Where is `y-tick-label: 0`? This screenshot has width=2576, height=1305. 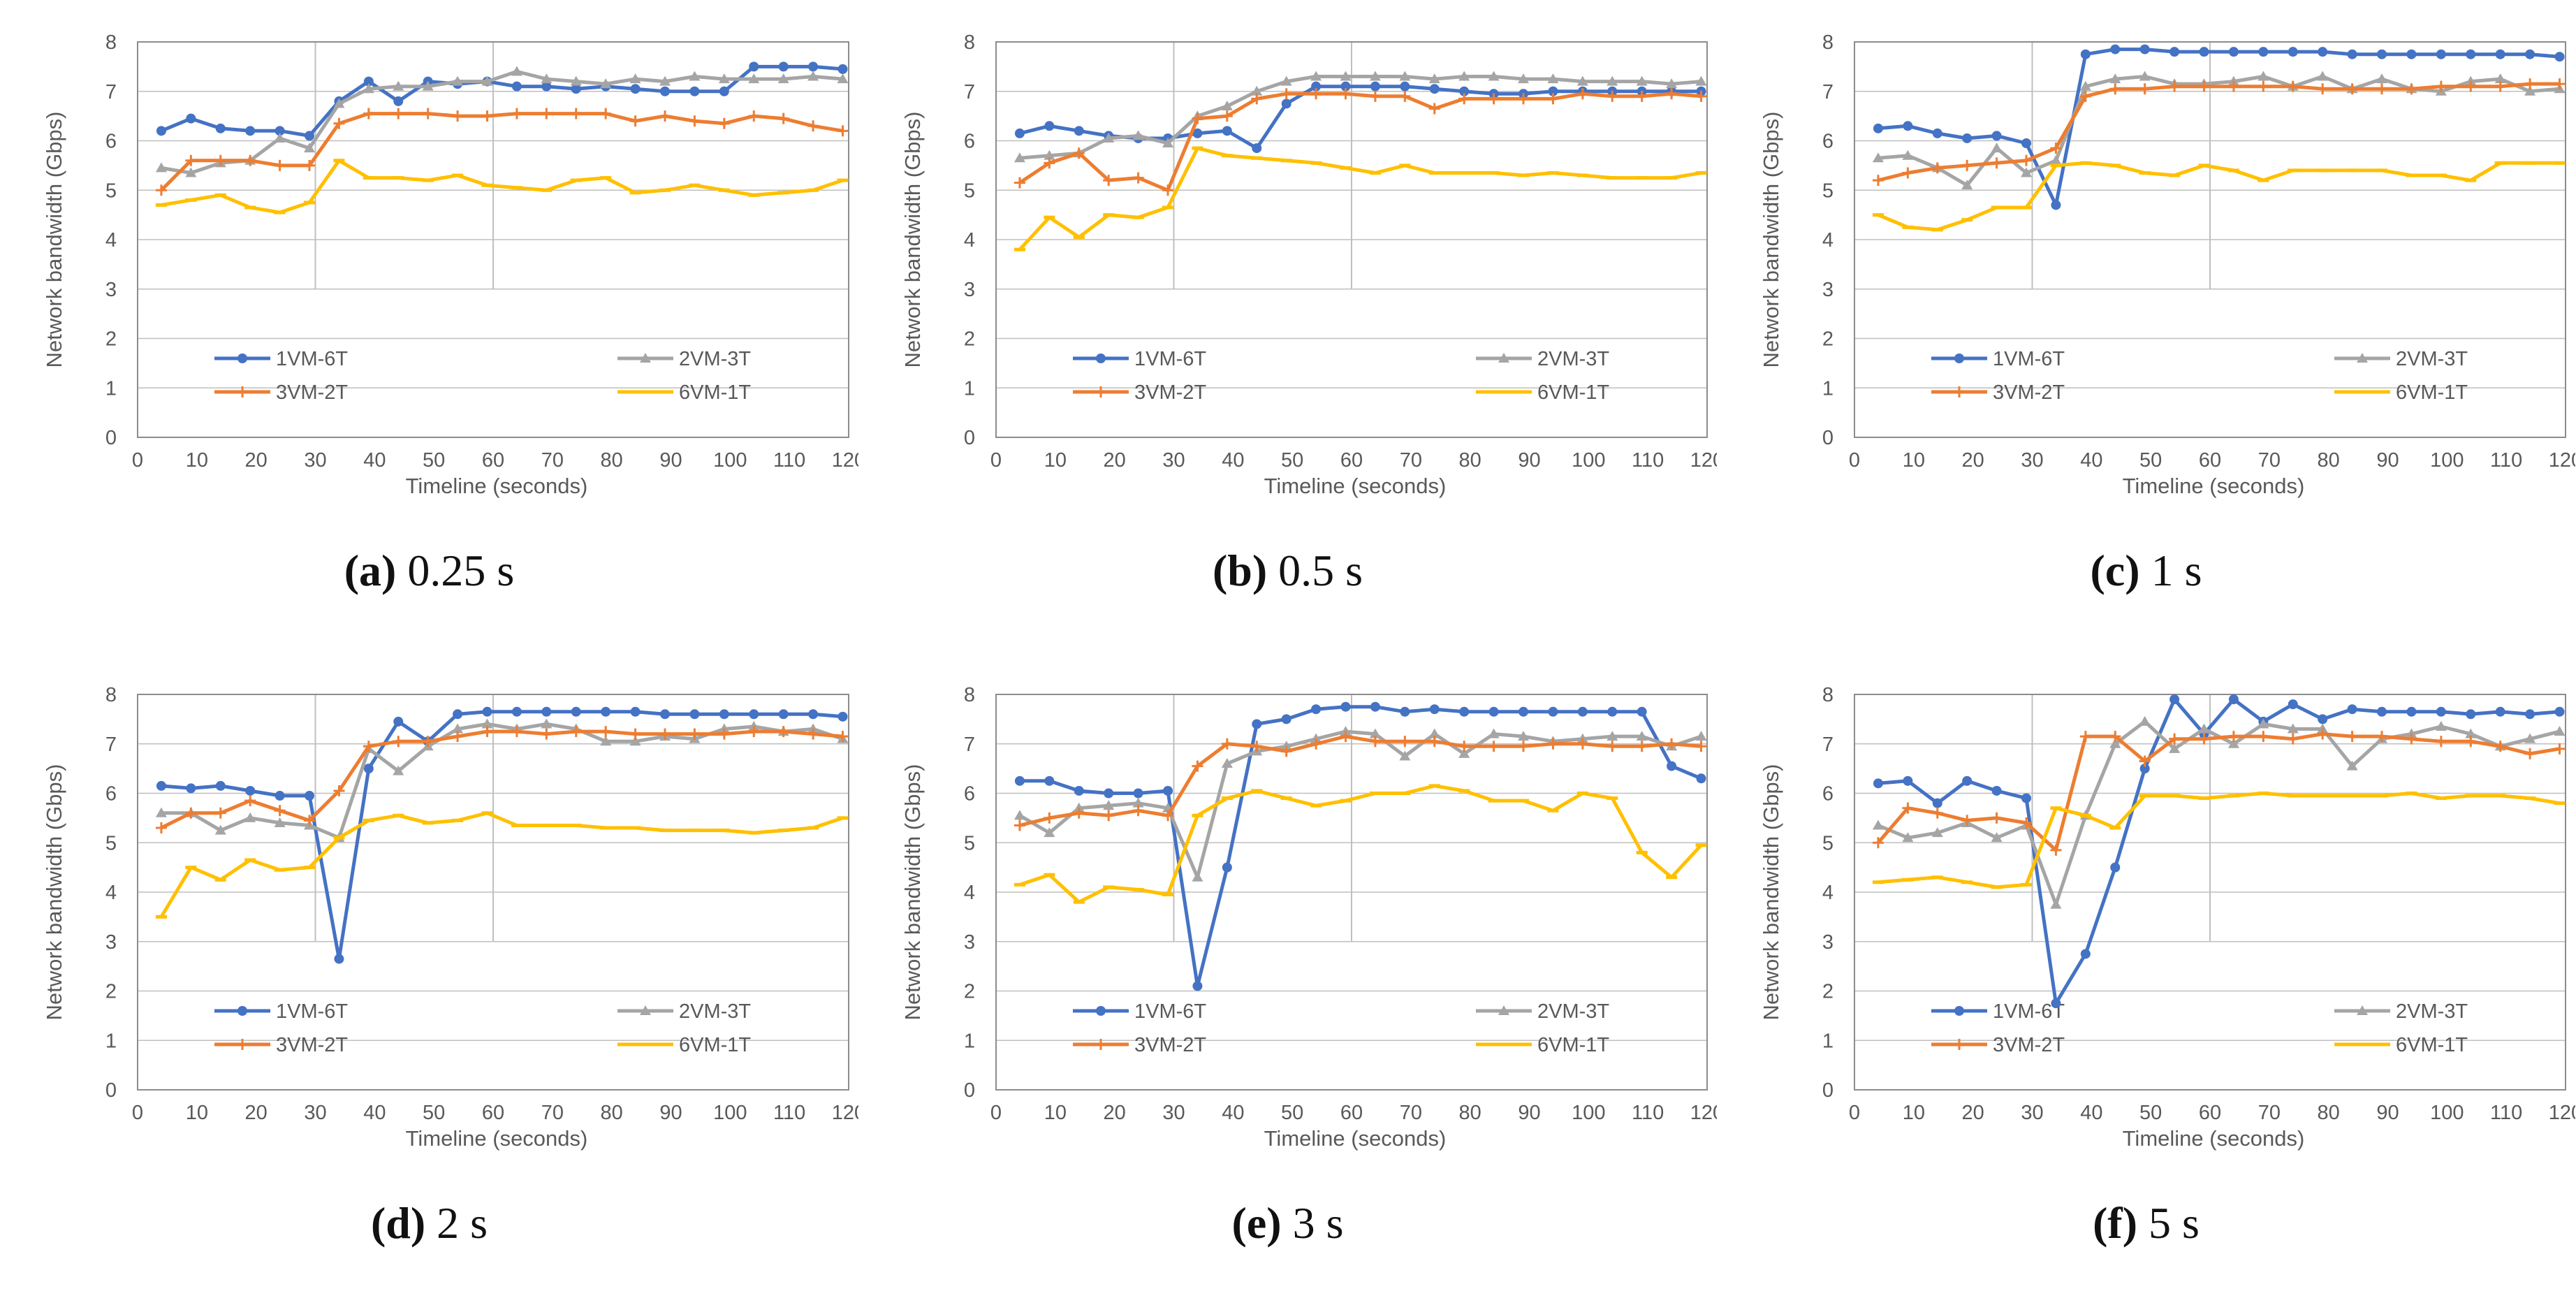
y-tick-label: 0 is located at coordinates (969, 438).